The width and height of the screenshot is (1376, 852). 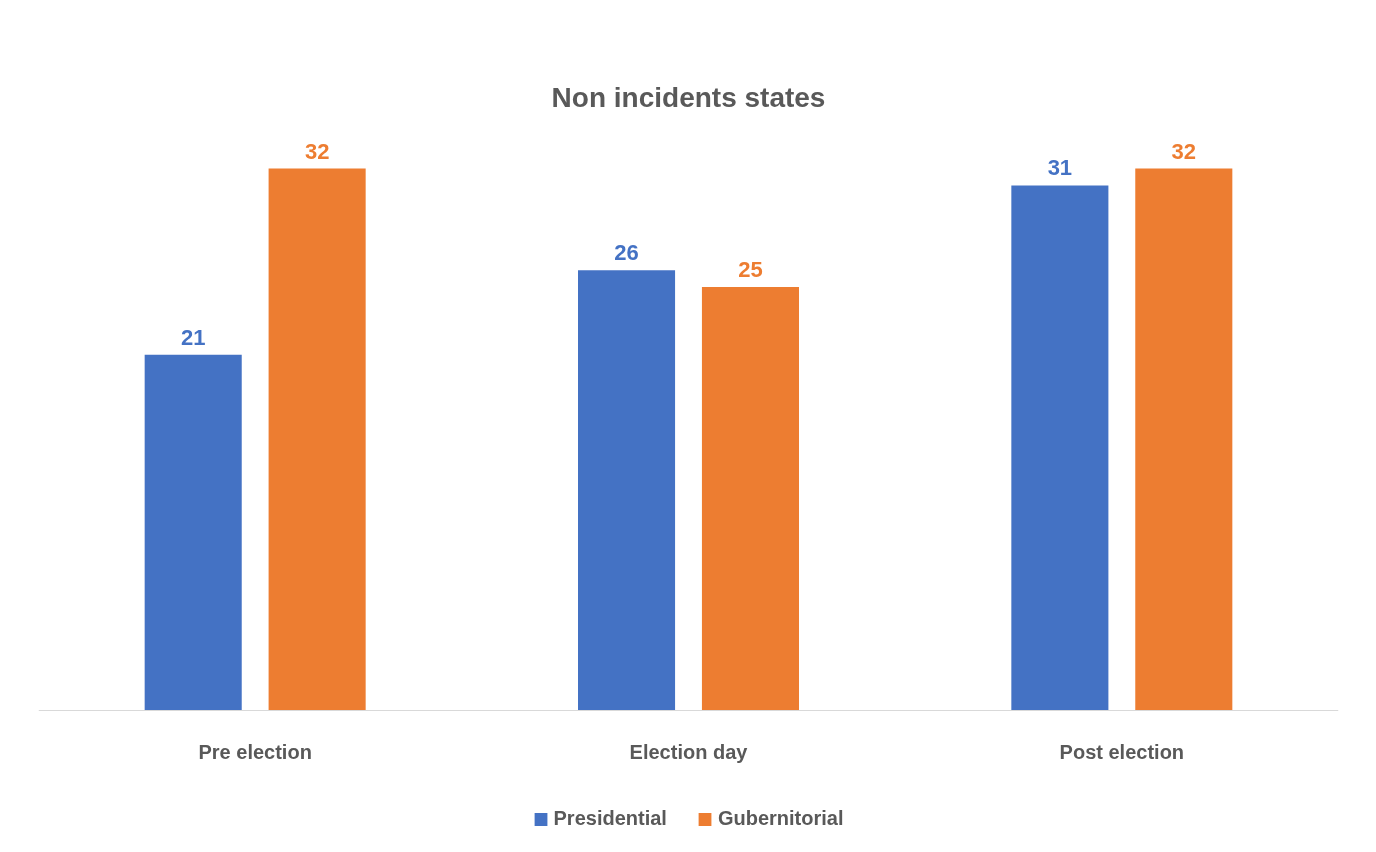 What do you see at coordinates (1060, 168) in the screenshot?
I see `data-label: 31` at bounding box center [1060, 168].